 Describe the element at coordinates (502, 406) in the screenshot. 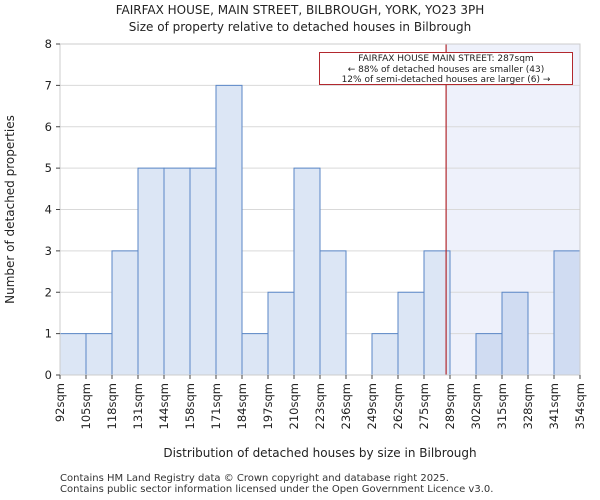

I see `x-tick-label: 315sqm` at that location.